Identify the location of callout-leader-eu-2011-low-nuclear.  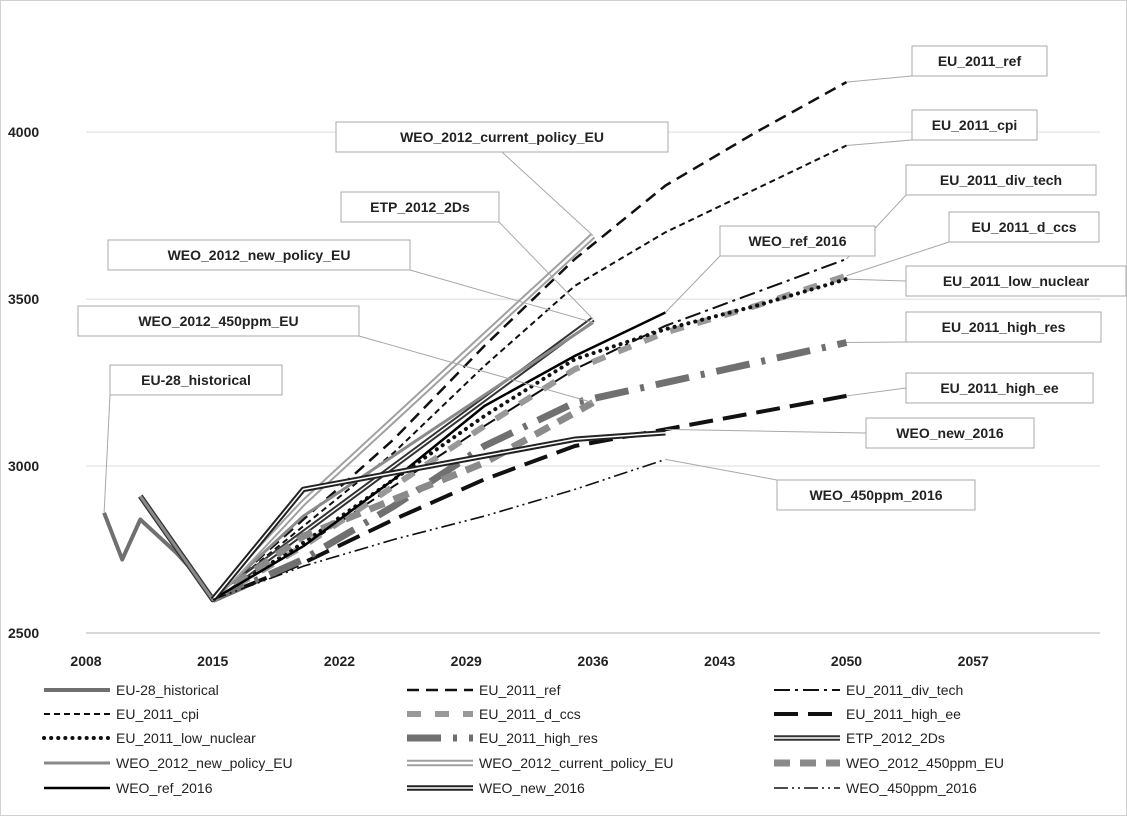
(876, 280).